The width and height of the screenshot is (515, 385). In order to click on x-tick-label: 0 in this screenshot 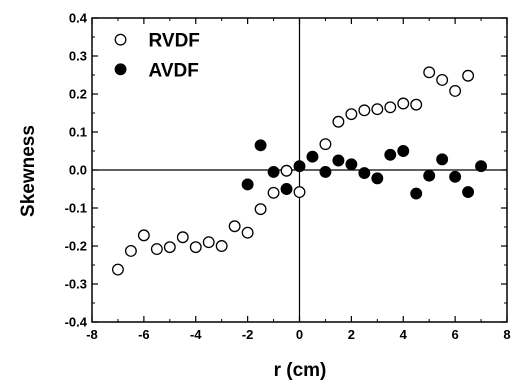, I will do `click(299, 334)`.